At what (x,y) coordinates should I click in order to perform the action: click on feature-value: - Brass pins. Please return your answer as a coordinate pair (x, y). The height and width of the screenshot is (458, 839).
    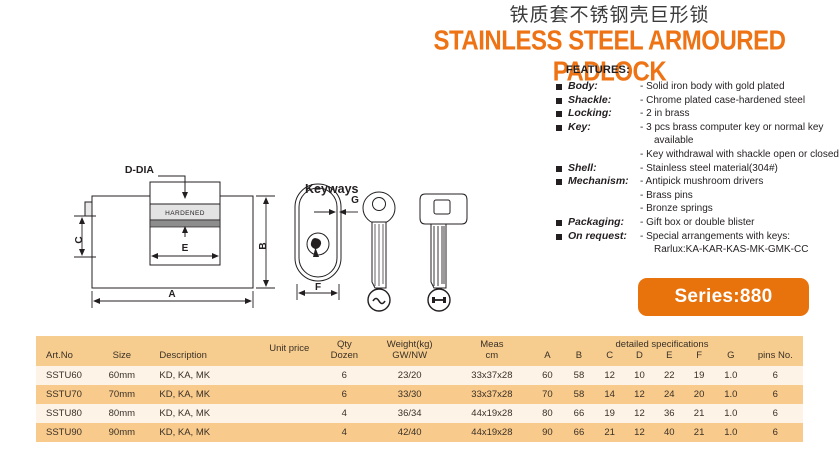
    Looking at the image, I should click on (666, 195).